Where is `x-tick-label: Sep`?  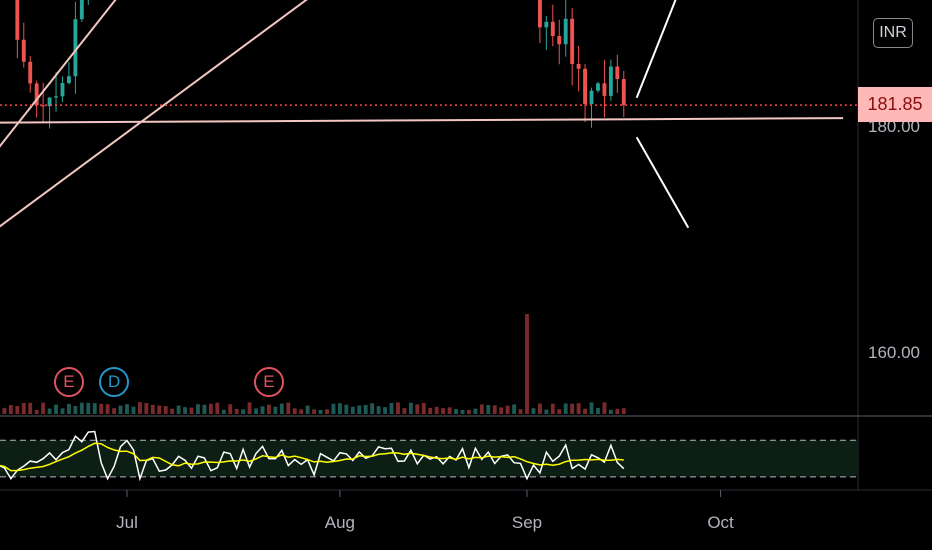
x-tick-label: Sep is located at coordinates (527, 522).